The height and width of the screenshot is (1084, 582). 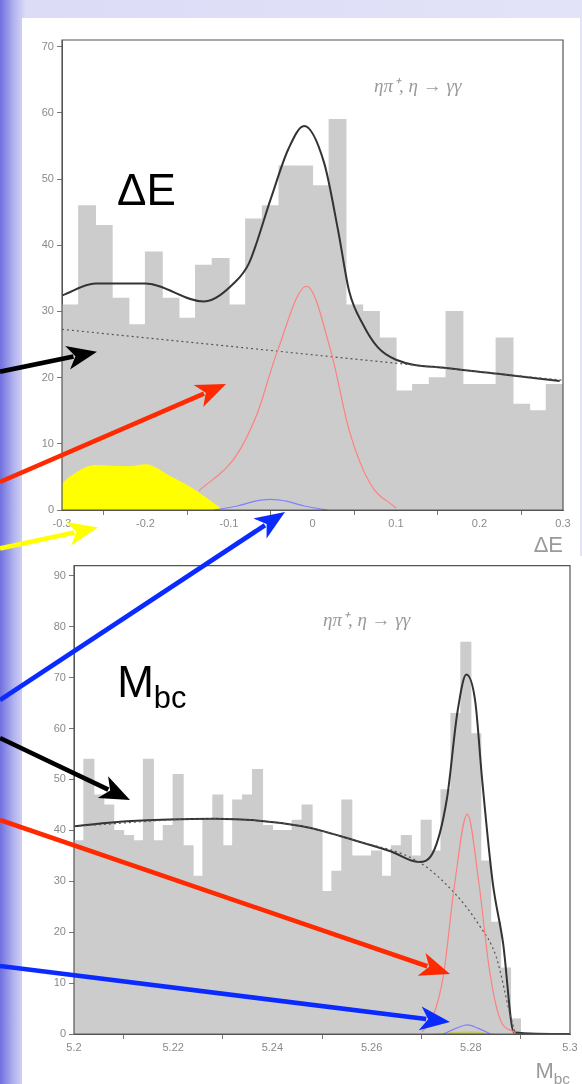 I want to click on x-tick-label: 5.24, so click(x=272, y=1046).